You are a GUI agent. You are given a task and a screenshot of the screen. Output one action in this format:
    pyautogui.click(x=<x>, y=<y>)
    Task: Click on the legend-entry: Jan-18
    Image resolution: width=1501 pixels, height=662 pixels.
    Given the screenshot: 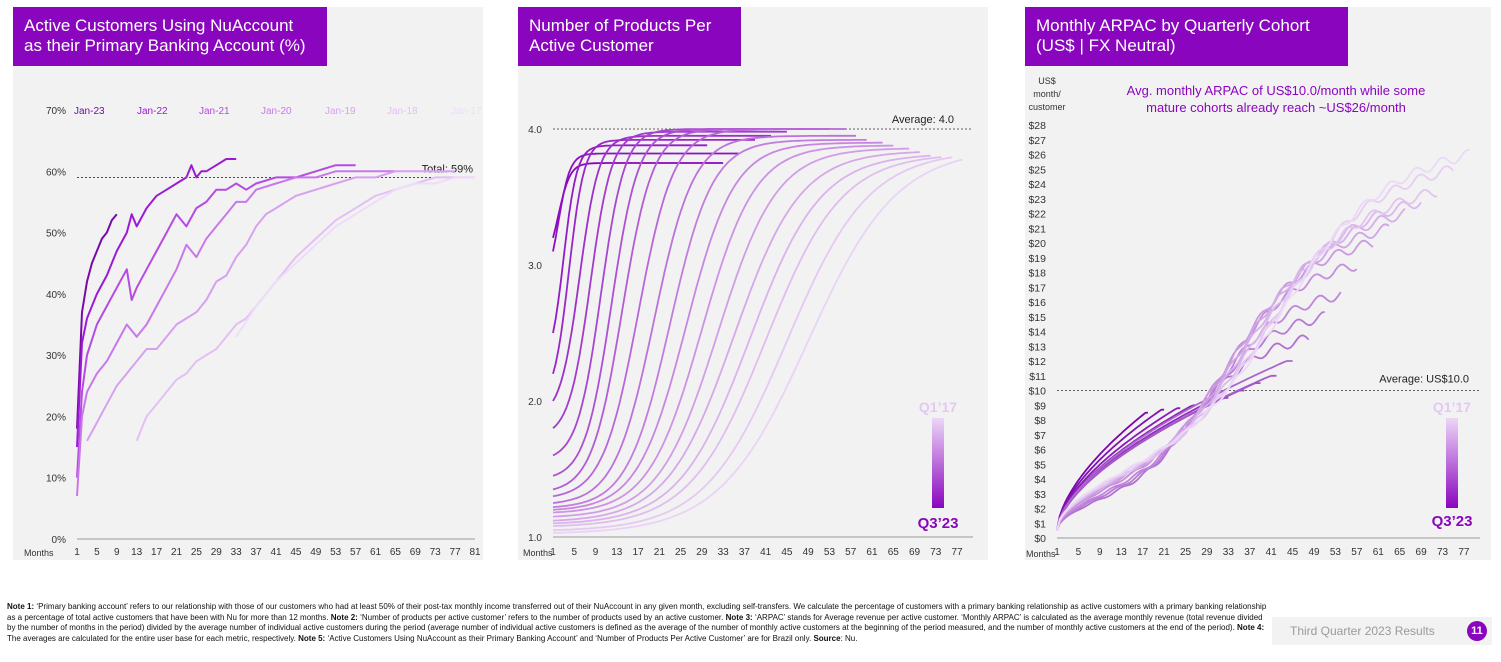 What is the action you would take?
    pyautogui.click(x=402, y=111)
    